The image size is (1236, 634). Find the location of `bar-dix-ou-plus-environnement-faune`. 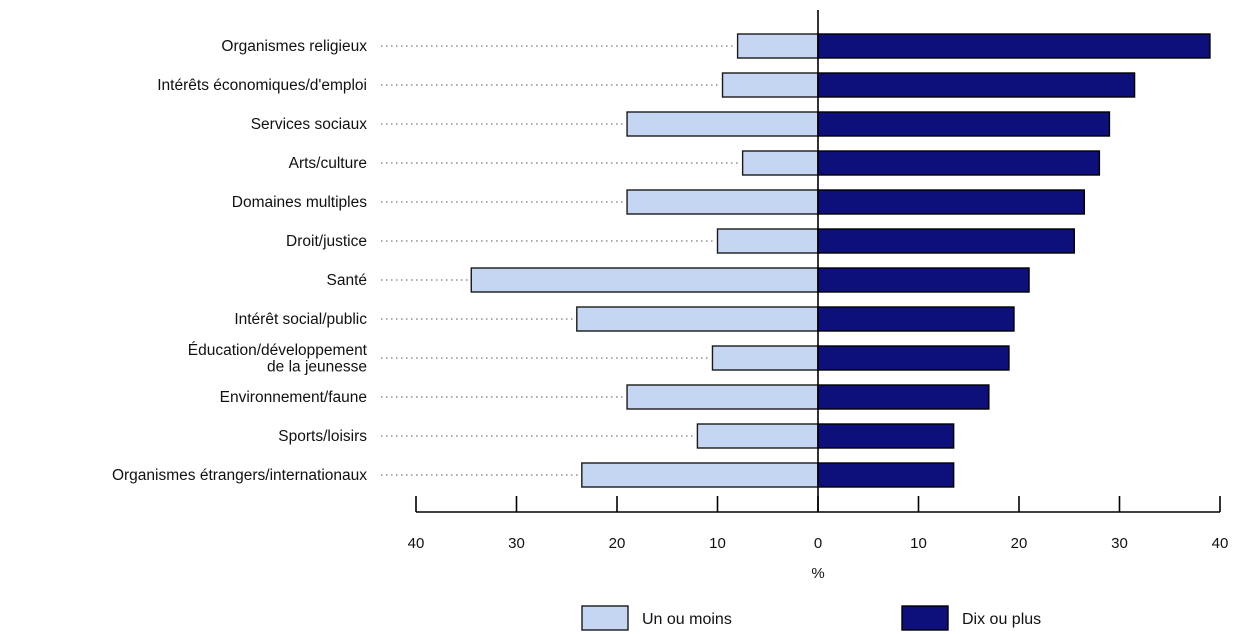

bar-dix-ou-plus-environnement-faune is located at coordinates (903, 397).